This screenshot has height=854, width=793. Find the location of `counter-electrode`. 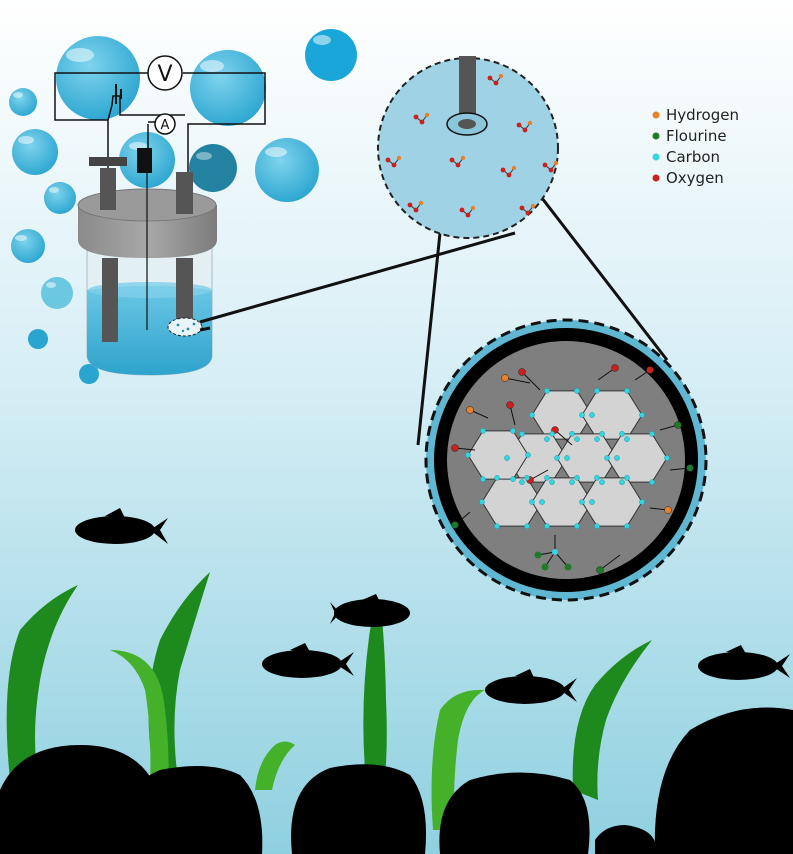

counter-electrode is located at coordinates (108, 249).